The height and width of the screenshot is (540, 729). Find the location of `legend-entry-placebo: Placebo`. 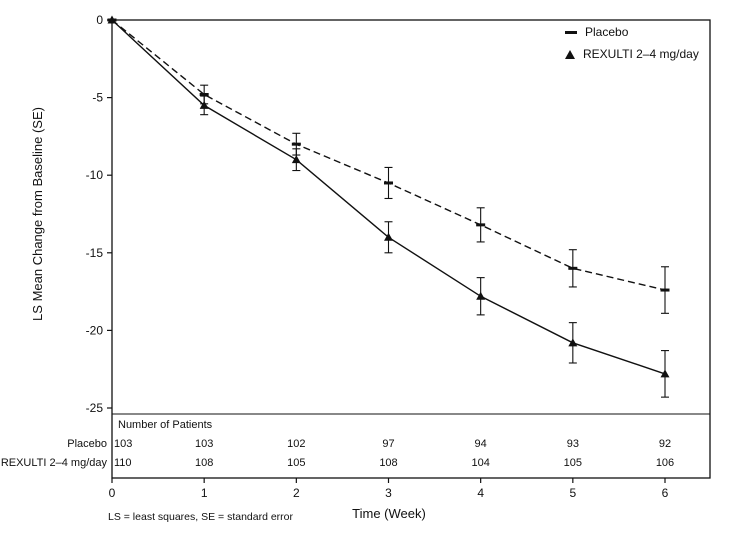

legend-entry-placebo: Placebo is located at coordinates (632, 32).